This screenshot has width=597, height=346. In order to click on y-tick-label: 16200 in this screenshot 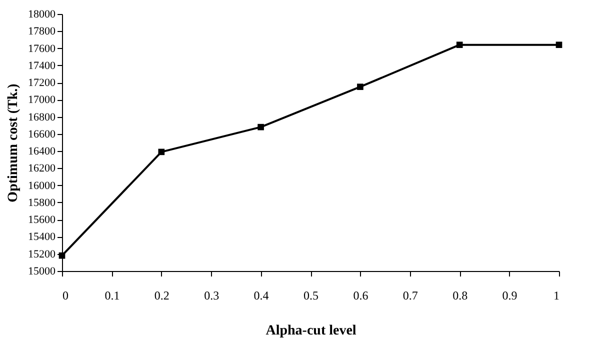, I will do `click(42, 168)`.